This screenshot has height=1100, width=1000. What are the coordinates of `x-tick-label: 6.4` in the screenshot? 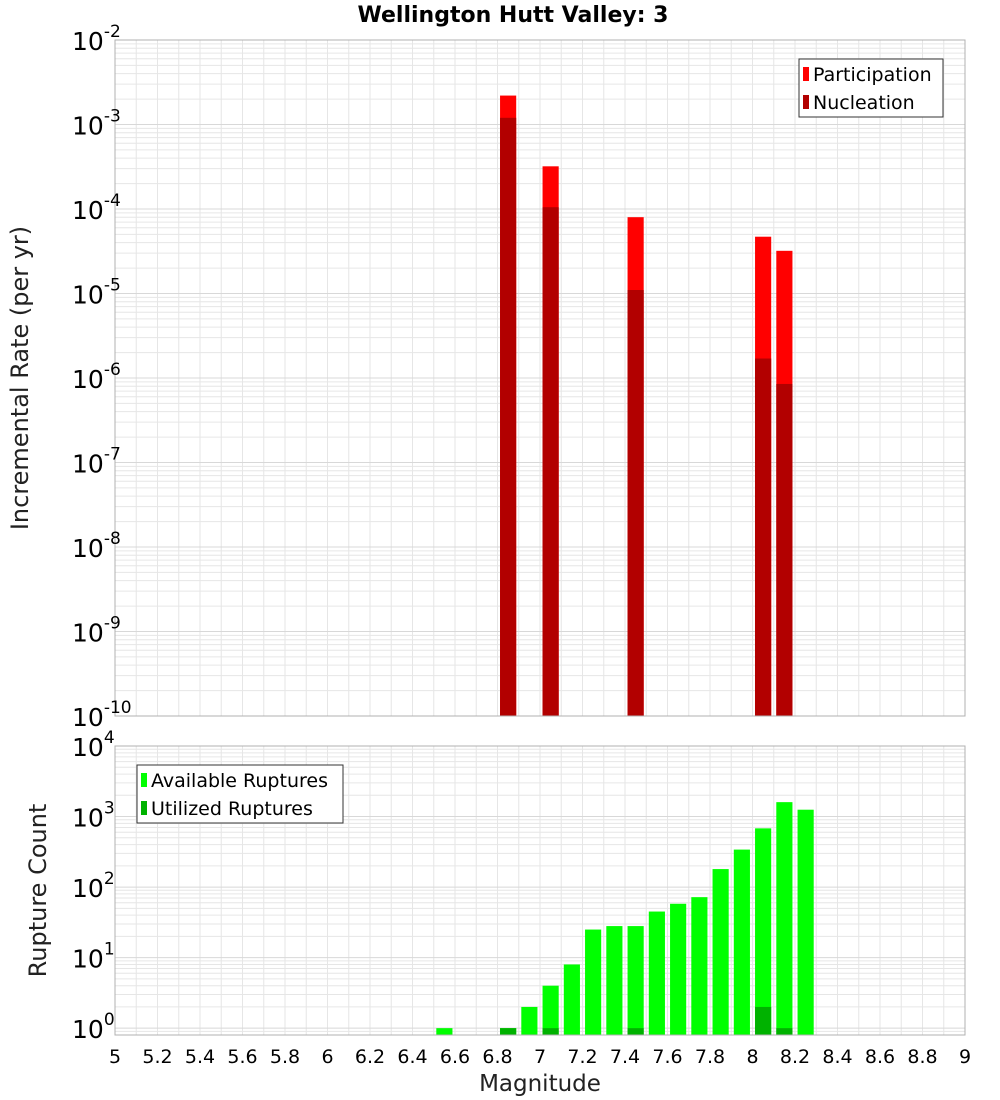 It's located at (412, 1057).